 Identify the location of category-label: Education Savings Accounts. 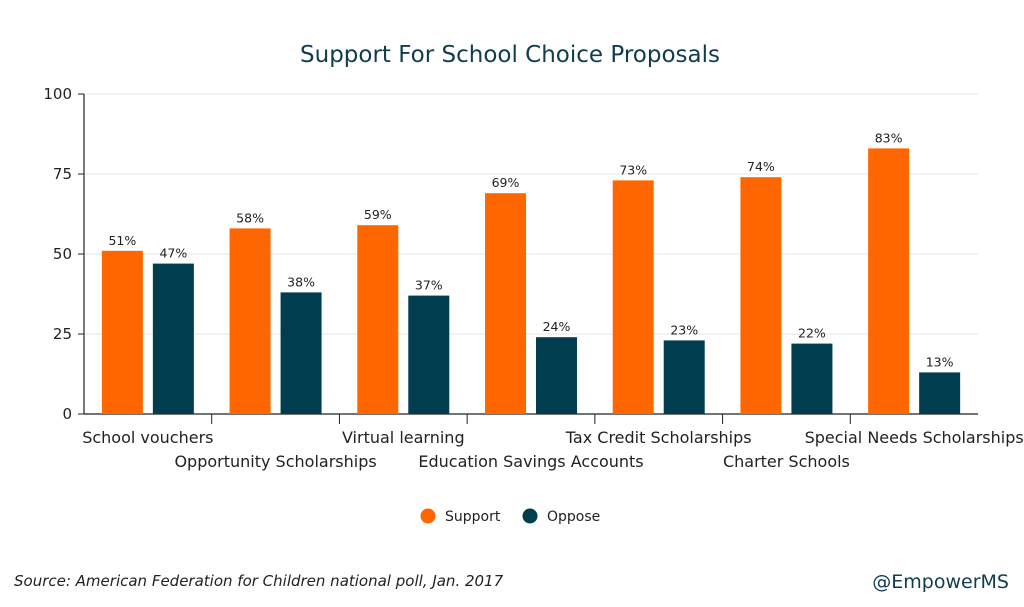
(530, 461).